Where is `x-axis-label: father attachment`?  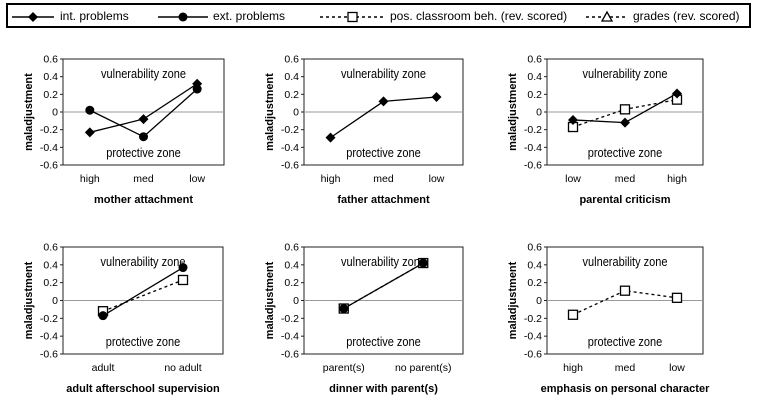 x-axis-label: father attachment is located at coordinates (383, 200).